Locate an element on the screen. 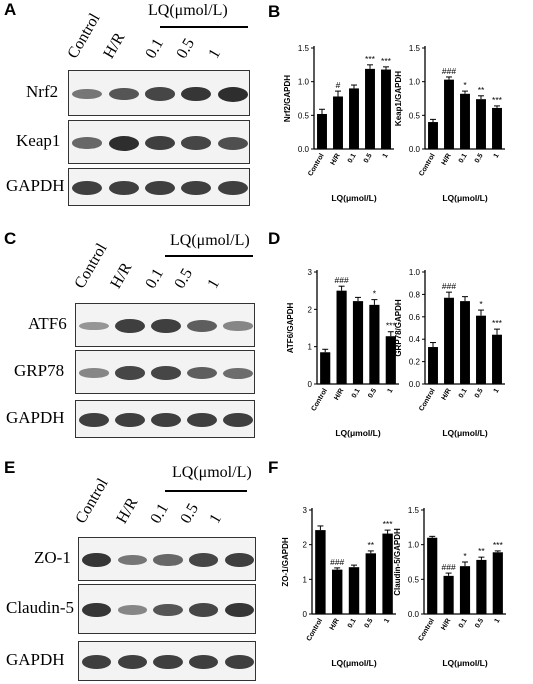 The width and height of the screenshot is (533, 684). y-tick-label: 0.4 is located at coordinates (415, 339).